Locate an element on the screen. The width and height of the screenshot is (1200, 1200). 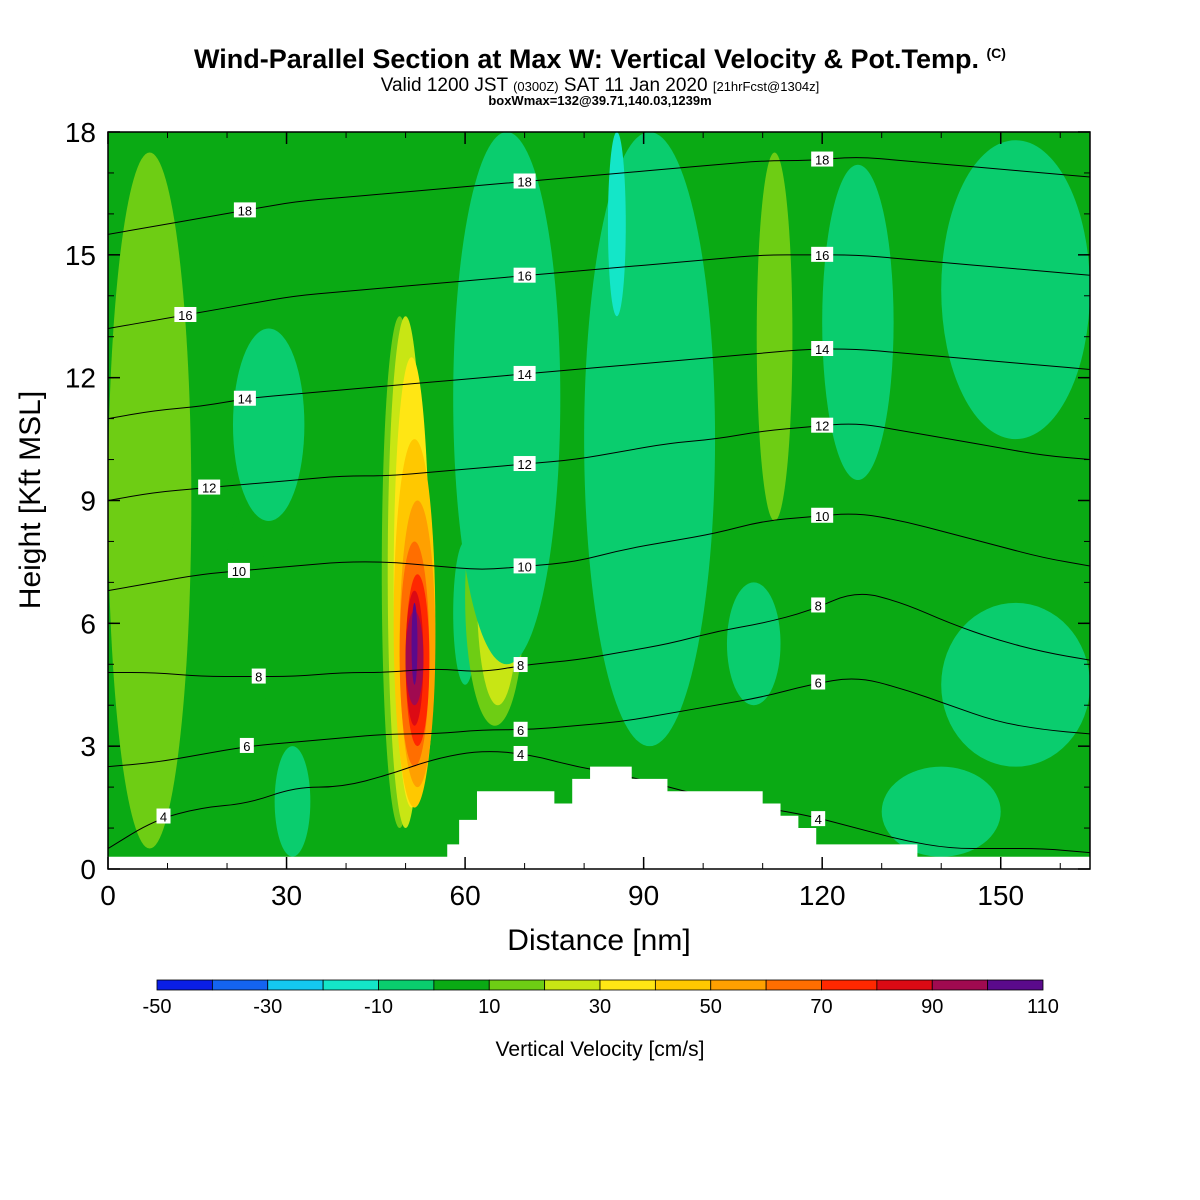
valid-utc: (0300Z) is located at coordinates (536, 86).